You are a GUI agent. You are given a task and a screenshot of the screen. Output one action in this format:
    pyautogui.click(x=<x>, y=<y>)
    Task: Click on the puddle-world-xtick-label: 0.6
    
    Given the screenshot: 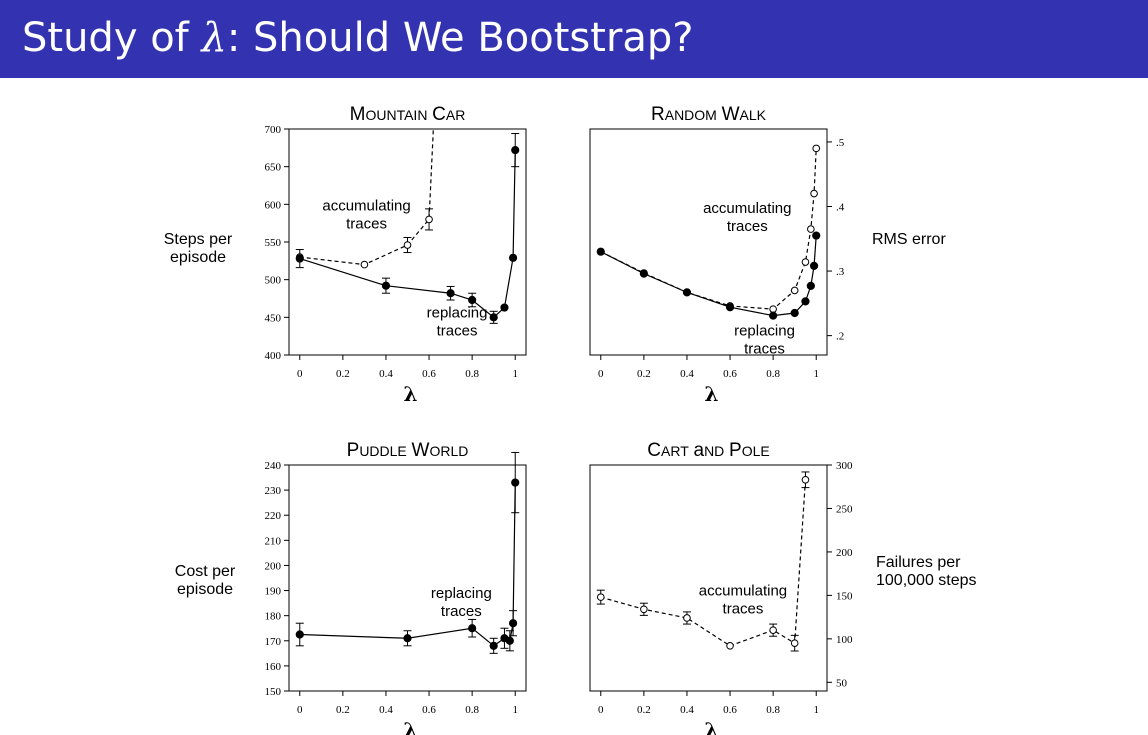 What is the action you would take?
    pyautogui.click(x=429, y=710)
    